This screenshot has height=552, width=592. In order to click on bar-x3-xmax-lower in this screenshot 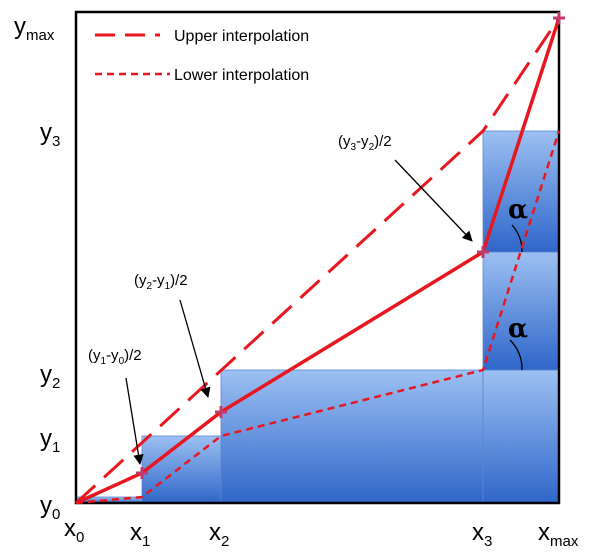, I will do `click(521, 436)`.